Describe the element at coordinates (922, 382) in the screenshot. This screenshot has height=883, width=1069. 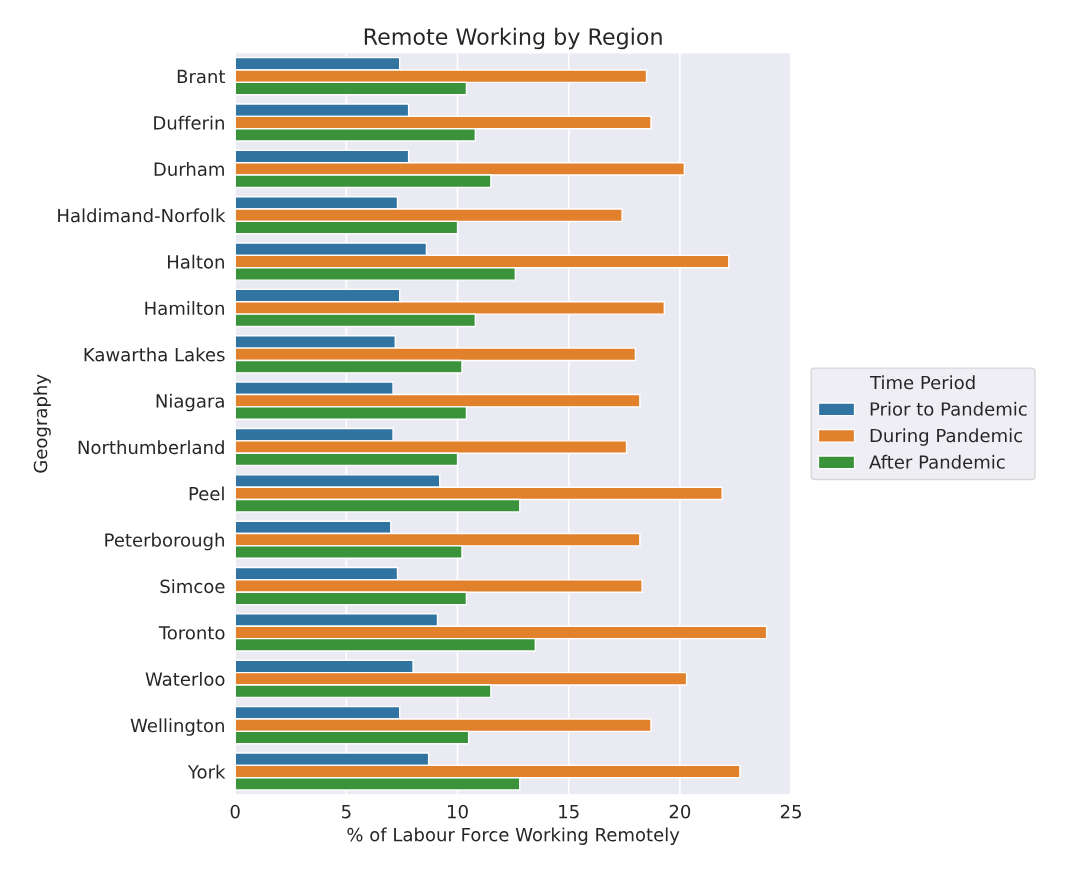
I see `legend-title: Time Period` at that location.